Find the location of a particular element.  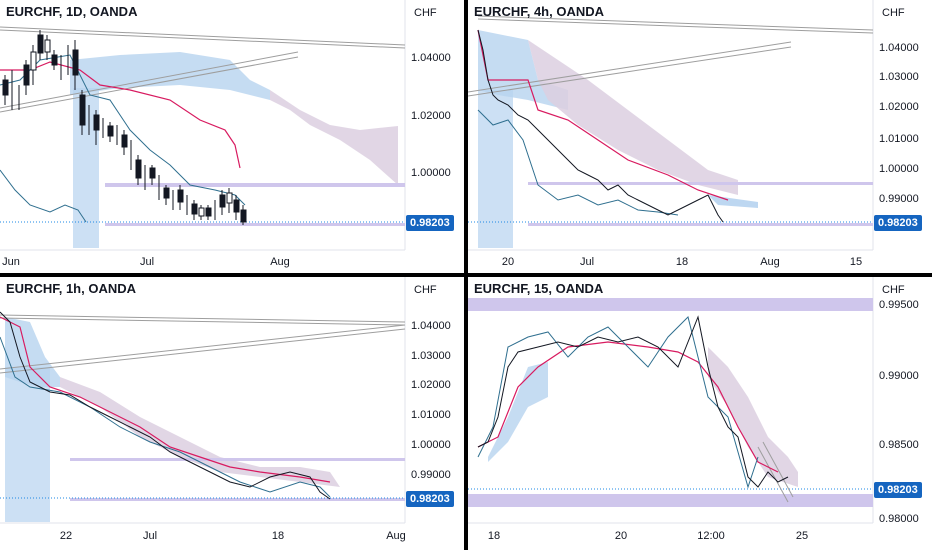

x-tick-label: 12:00 is located at coordinates (711, 536).